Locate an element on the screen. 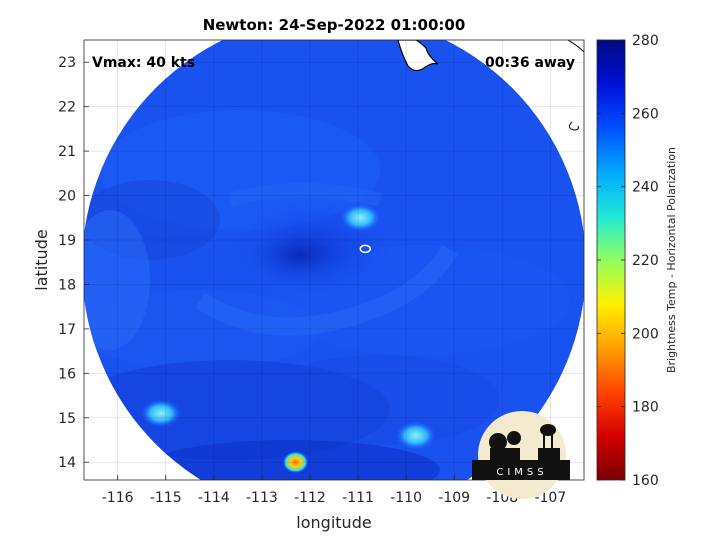 The height and width of the screenshot is (540, 720). y-tick-label: 18 is located at coordinates (67, 285).